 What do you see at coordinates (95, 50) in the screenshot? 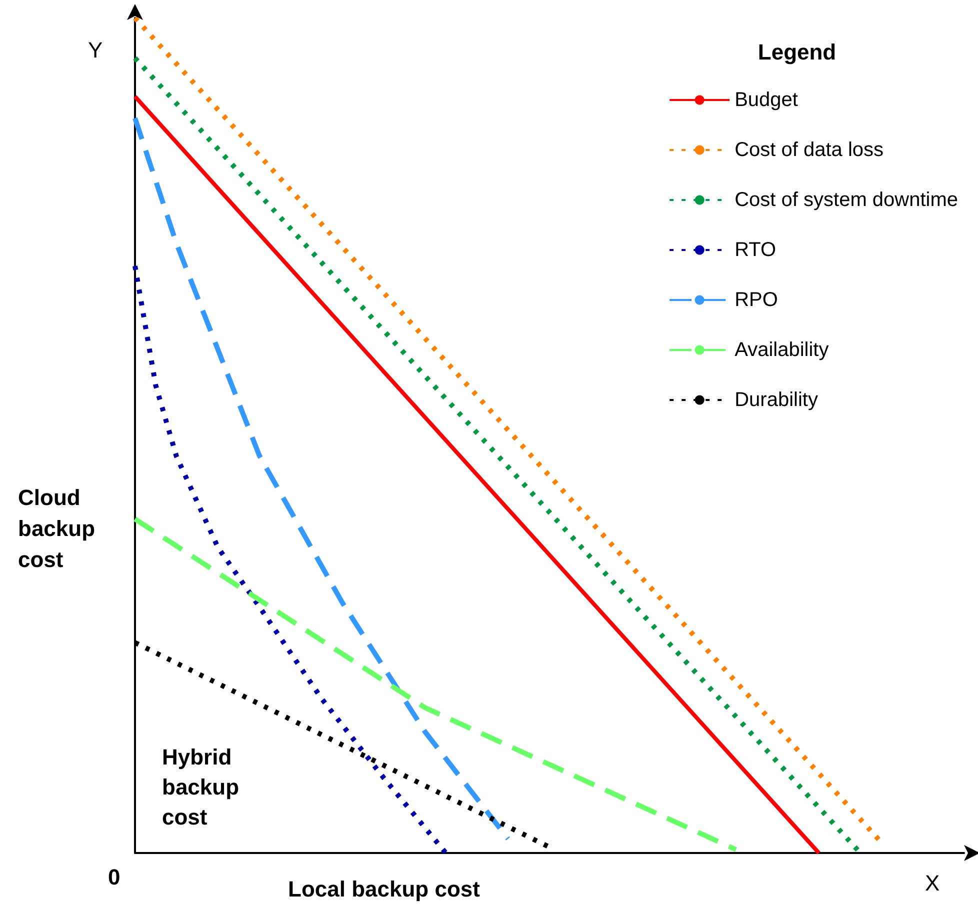
I see `text: Y` at bounding box center [95, 50].